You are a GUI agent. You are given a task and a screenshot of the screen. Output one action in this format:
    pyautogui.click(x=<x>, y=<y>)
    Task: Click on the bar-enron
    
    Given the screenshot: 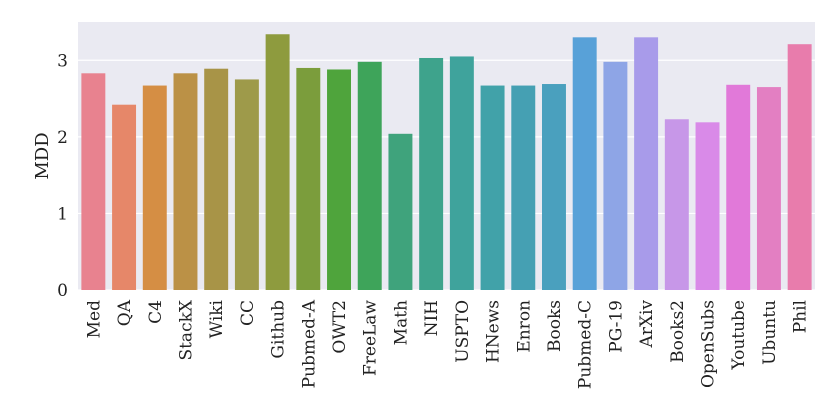 What is the action you would take?
    pyautogui.click(x=523, y=187)
    